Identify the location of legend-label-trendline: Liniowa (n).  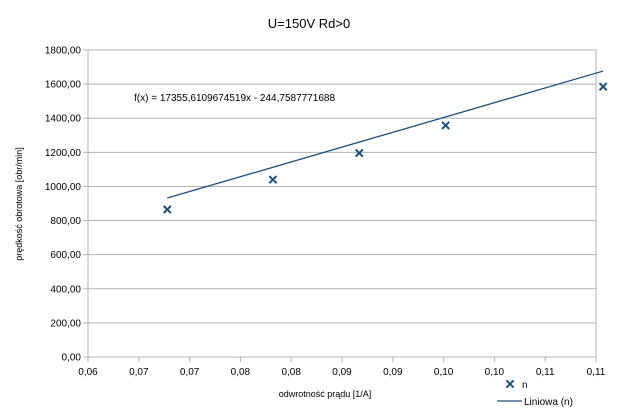
(548, 402).